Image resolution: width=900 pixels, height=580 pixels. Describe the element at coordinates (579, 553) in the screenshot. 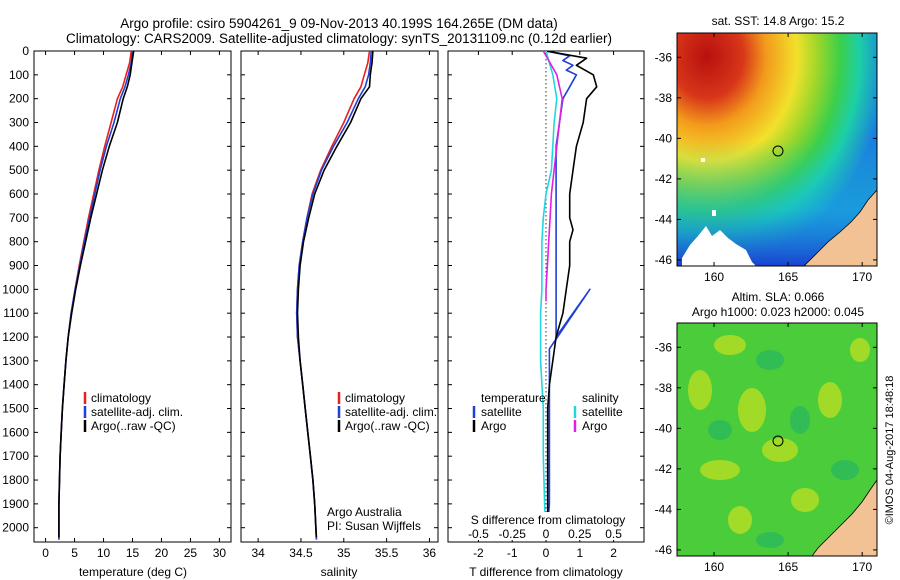

I see `temperature-difference-tick-label: 1` at that location.